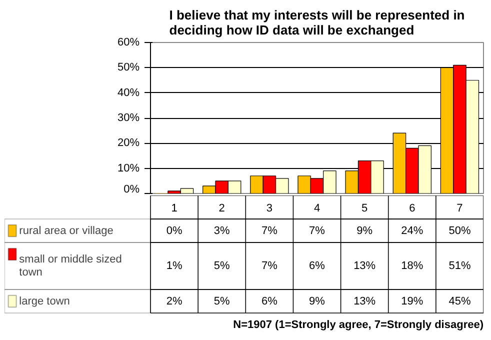 The width and height of the screenshot is (491, 340). I want to click on data-label: 45%, so click(459, 301).